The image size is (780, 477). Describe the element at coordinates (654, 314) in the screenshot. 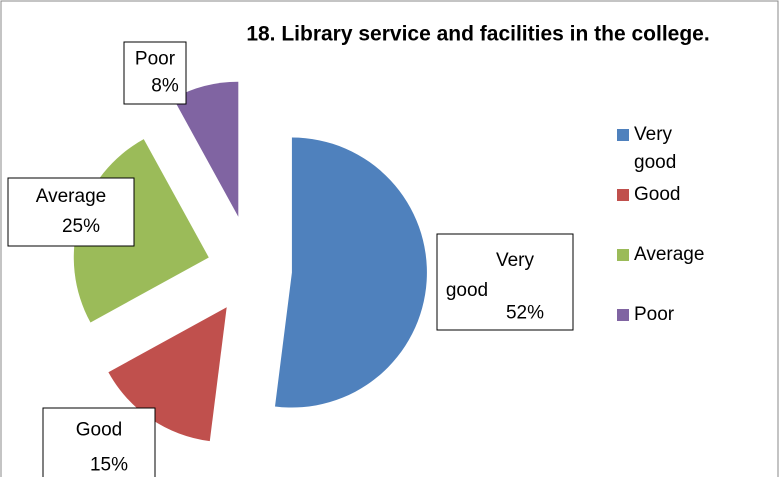

I see `legend-label: Poor` at that location.